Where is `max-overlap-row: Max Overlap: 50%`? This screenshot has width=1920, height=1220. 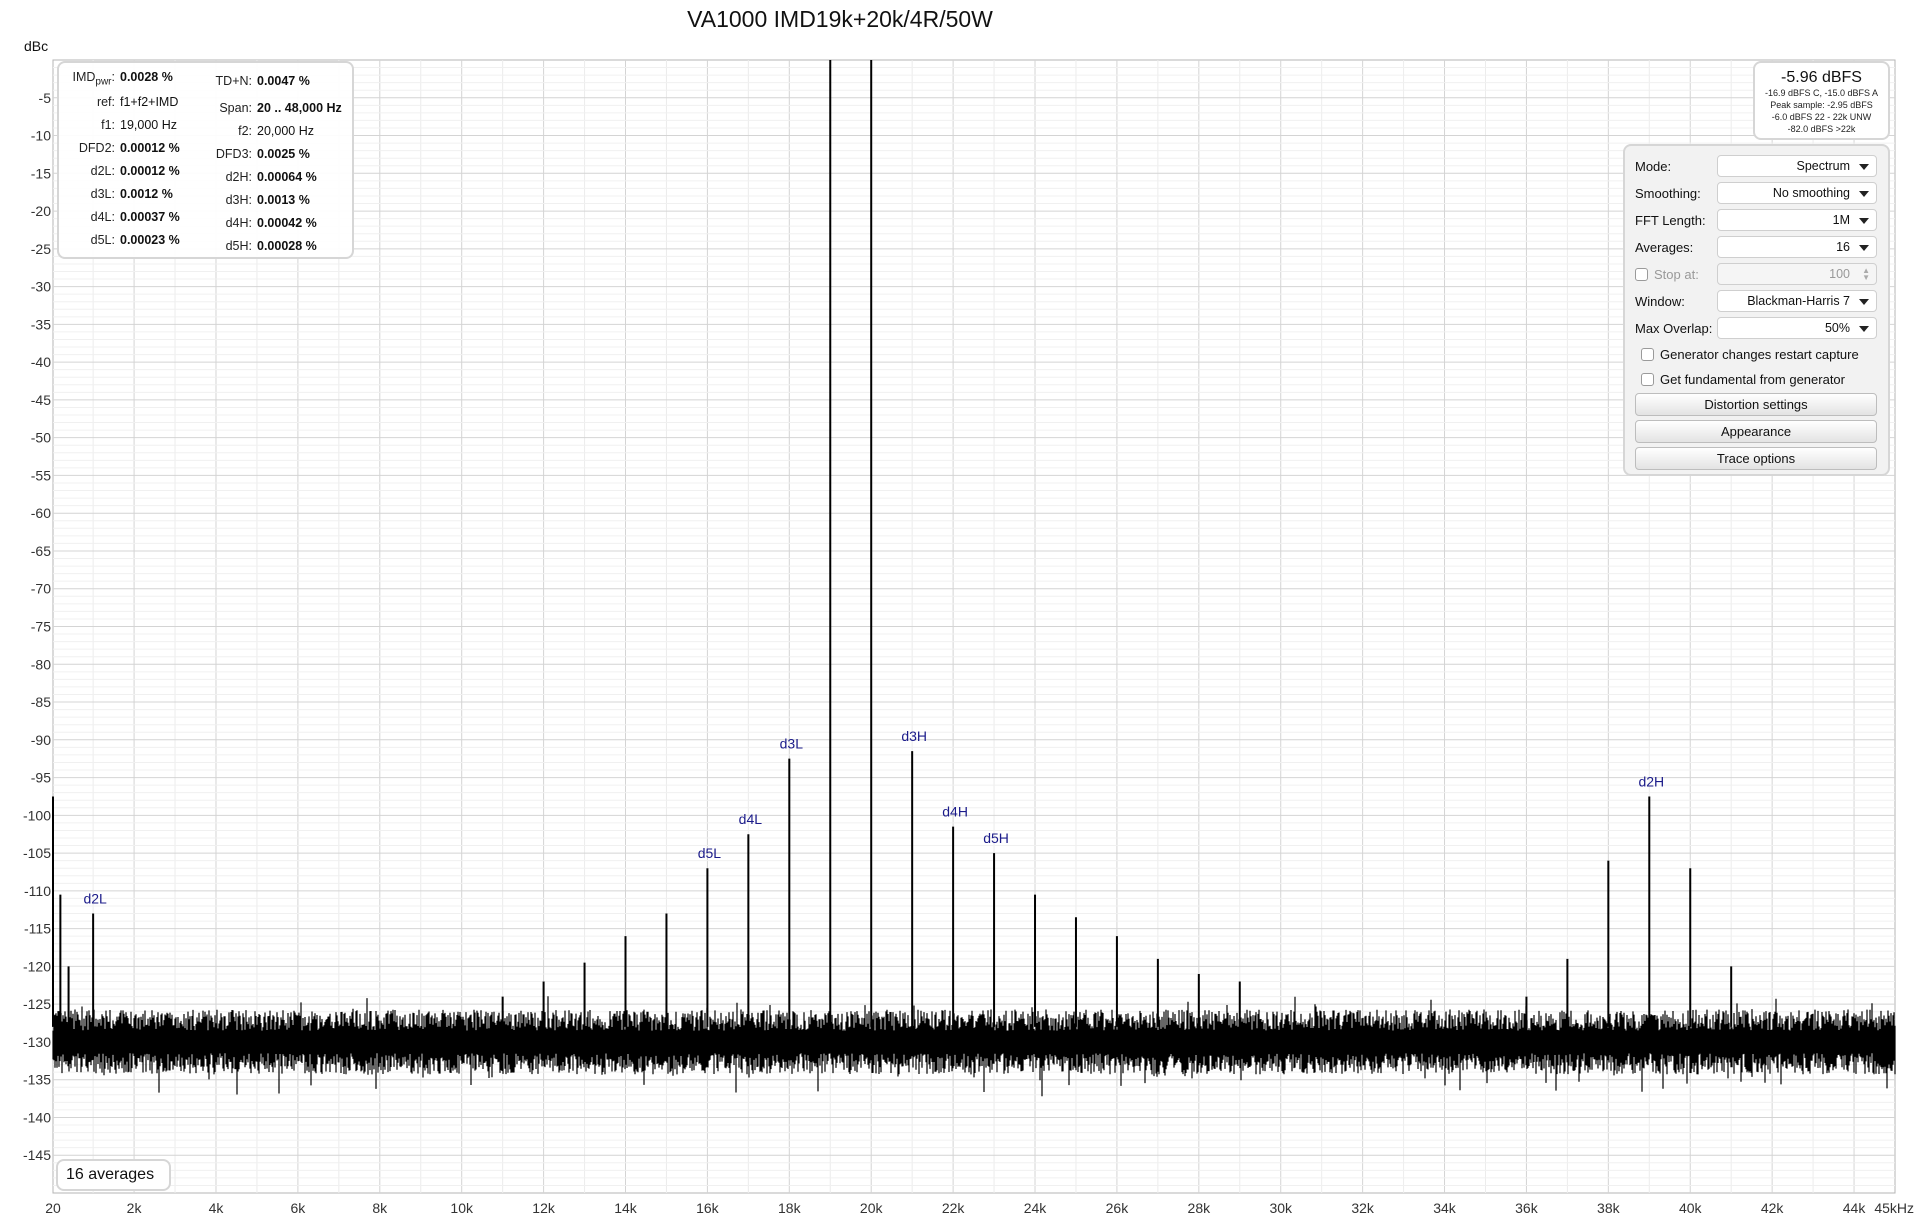
max-overlap-row: Max Overlap: 50% is located at coordinates (1759, 328).